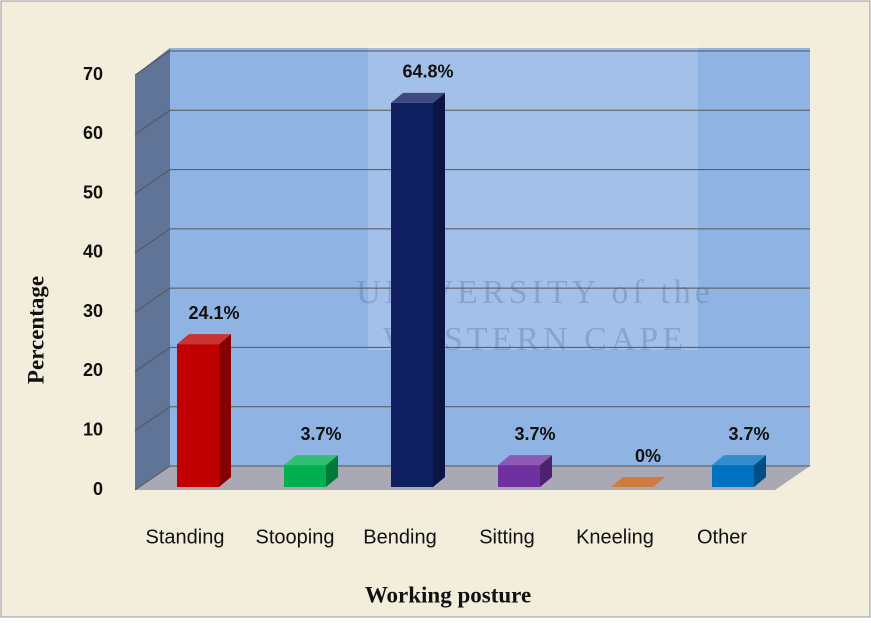 The height and width of the screenshot is (623, 871). Describe the element at coordinates (295, 537) in the screenshot. I see `x-tick-label: Stooping` at that location.